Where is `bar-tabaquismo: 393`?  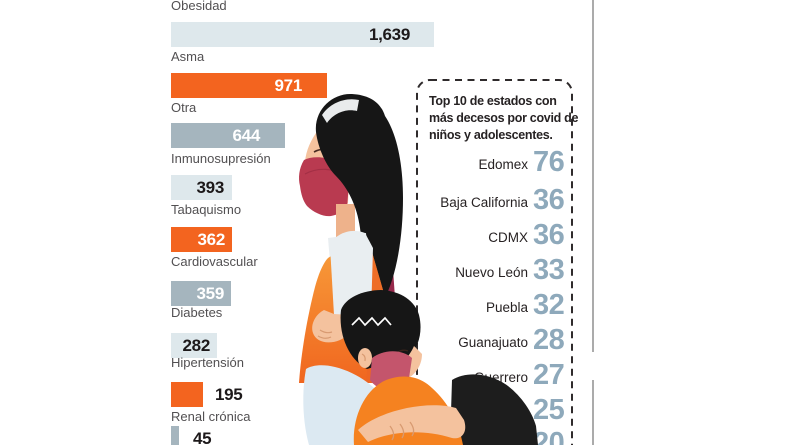 bar-tabaquismo: 393 is located at coordinates (201, 187).